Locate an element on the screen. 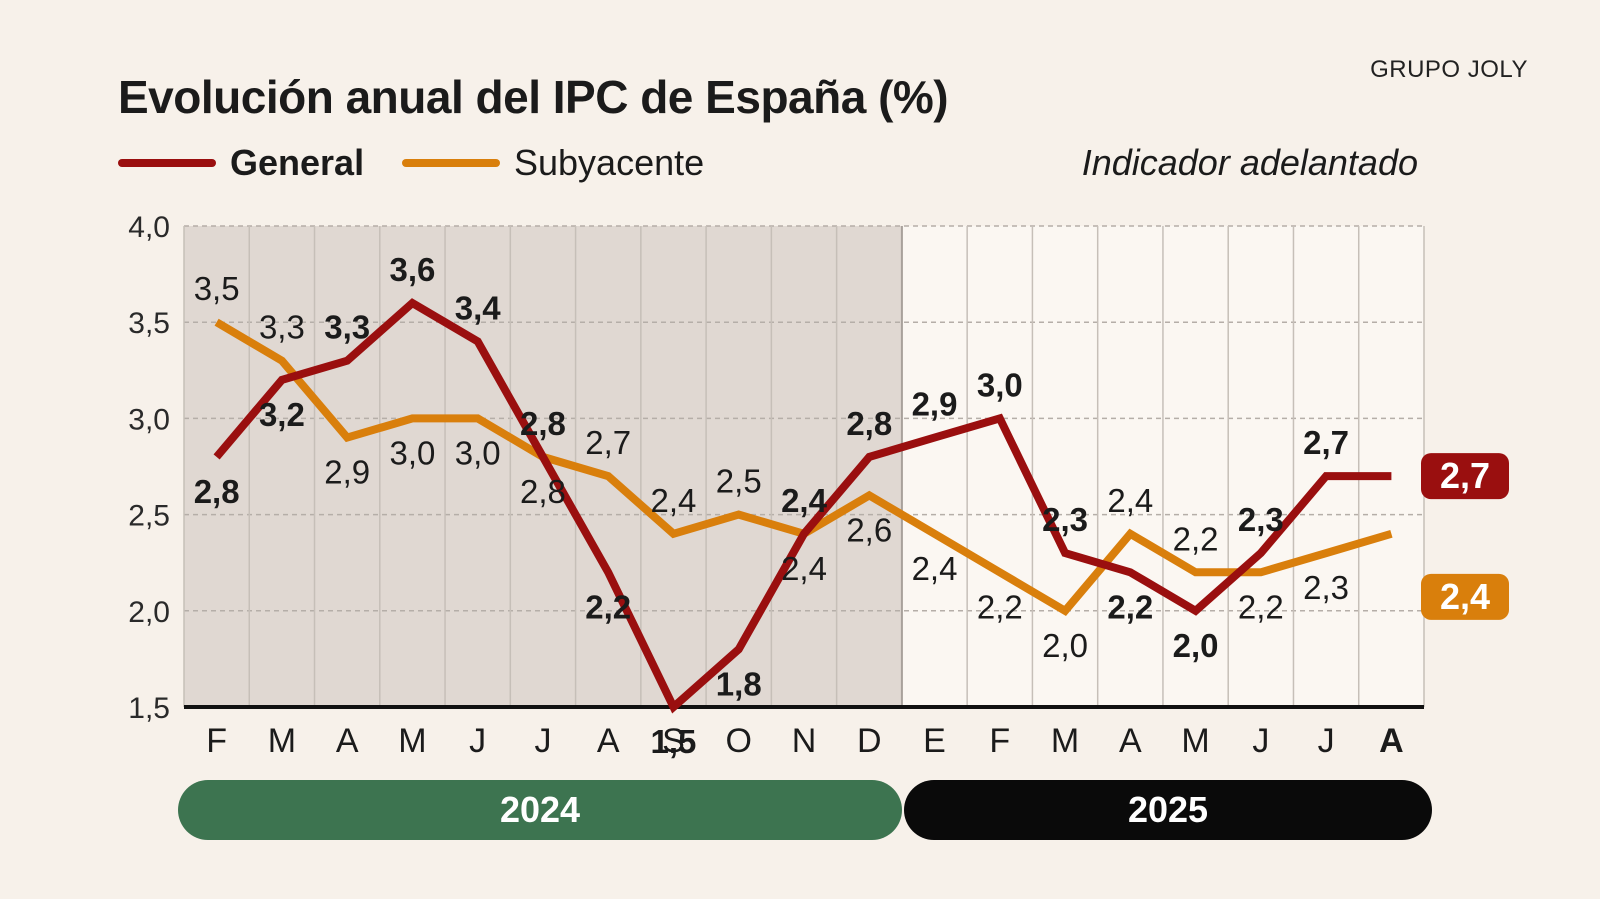 The height and width of the screenshot is (899, 1600). data-label-general: 2,7 is located at coordinates (1326, 442).